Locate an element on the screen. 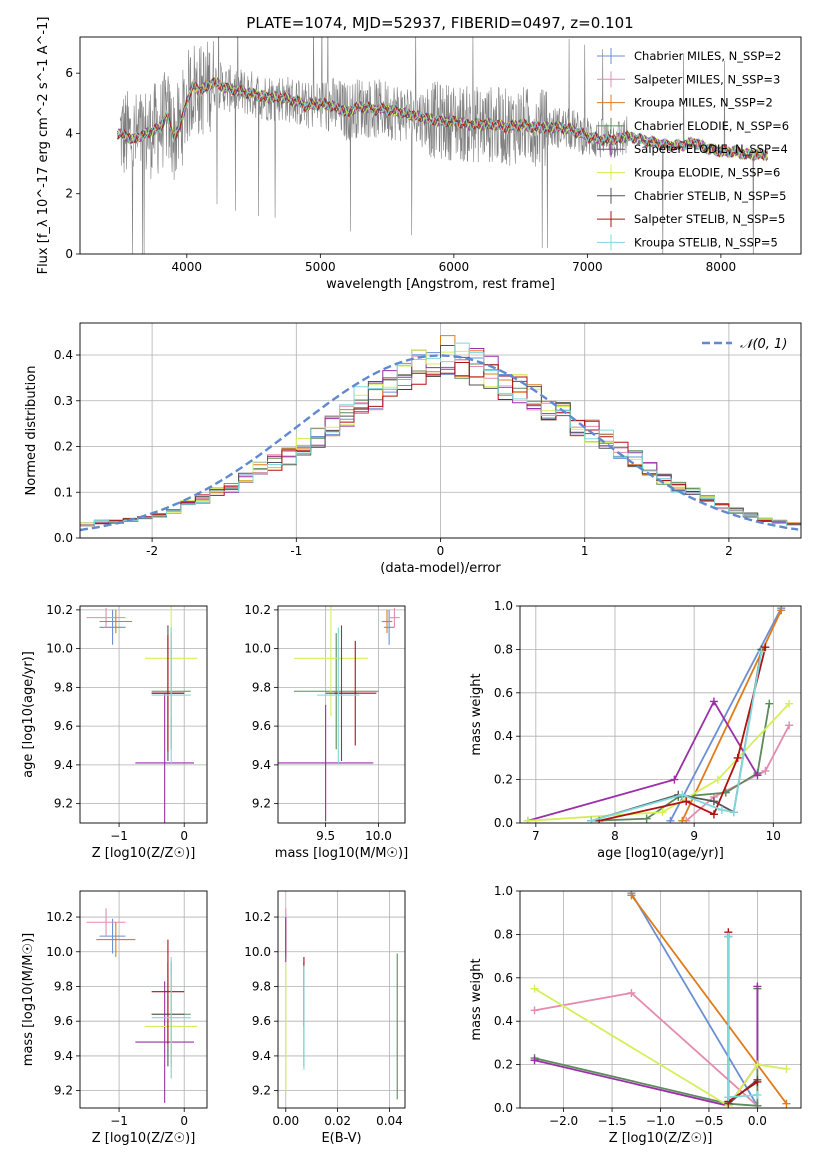 This screenshot has width=819, height=1170. y-tick-label: 0.2 is located at coordinates (503, 780).